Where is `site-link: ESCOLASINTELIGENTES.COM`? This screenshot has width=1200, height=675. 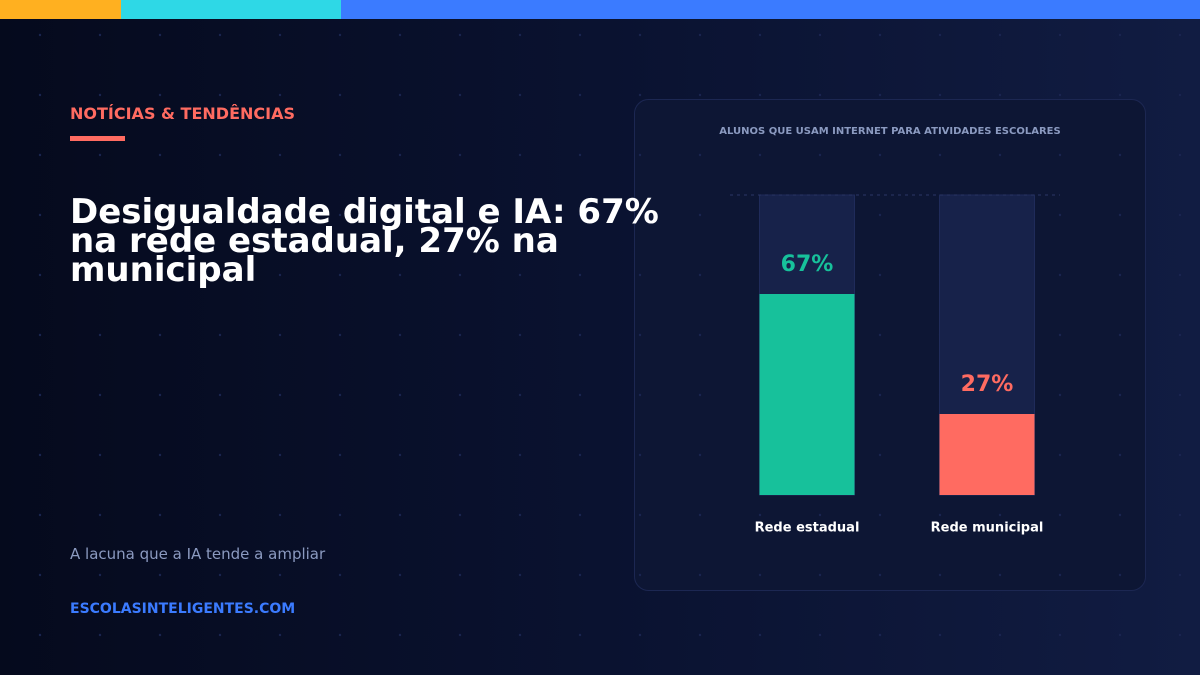
site-link: ESCOLASINTELIGENTES.COM is located at coordinates (183, 609).